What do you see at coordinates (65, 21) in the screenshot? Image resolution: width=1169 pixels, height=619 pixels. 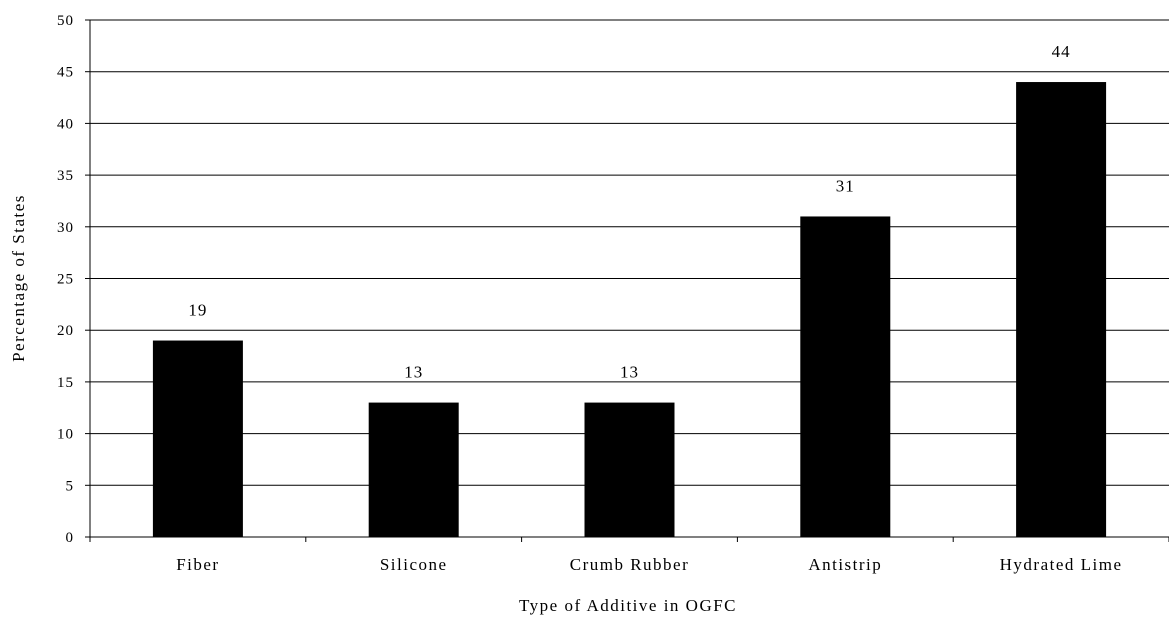 I see `y-tick-label-50: 50` at bounding box center [65, 21].